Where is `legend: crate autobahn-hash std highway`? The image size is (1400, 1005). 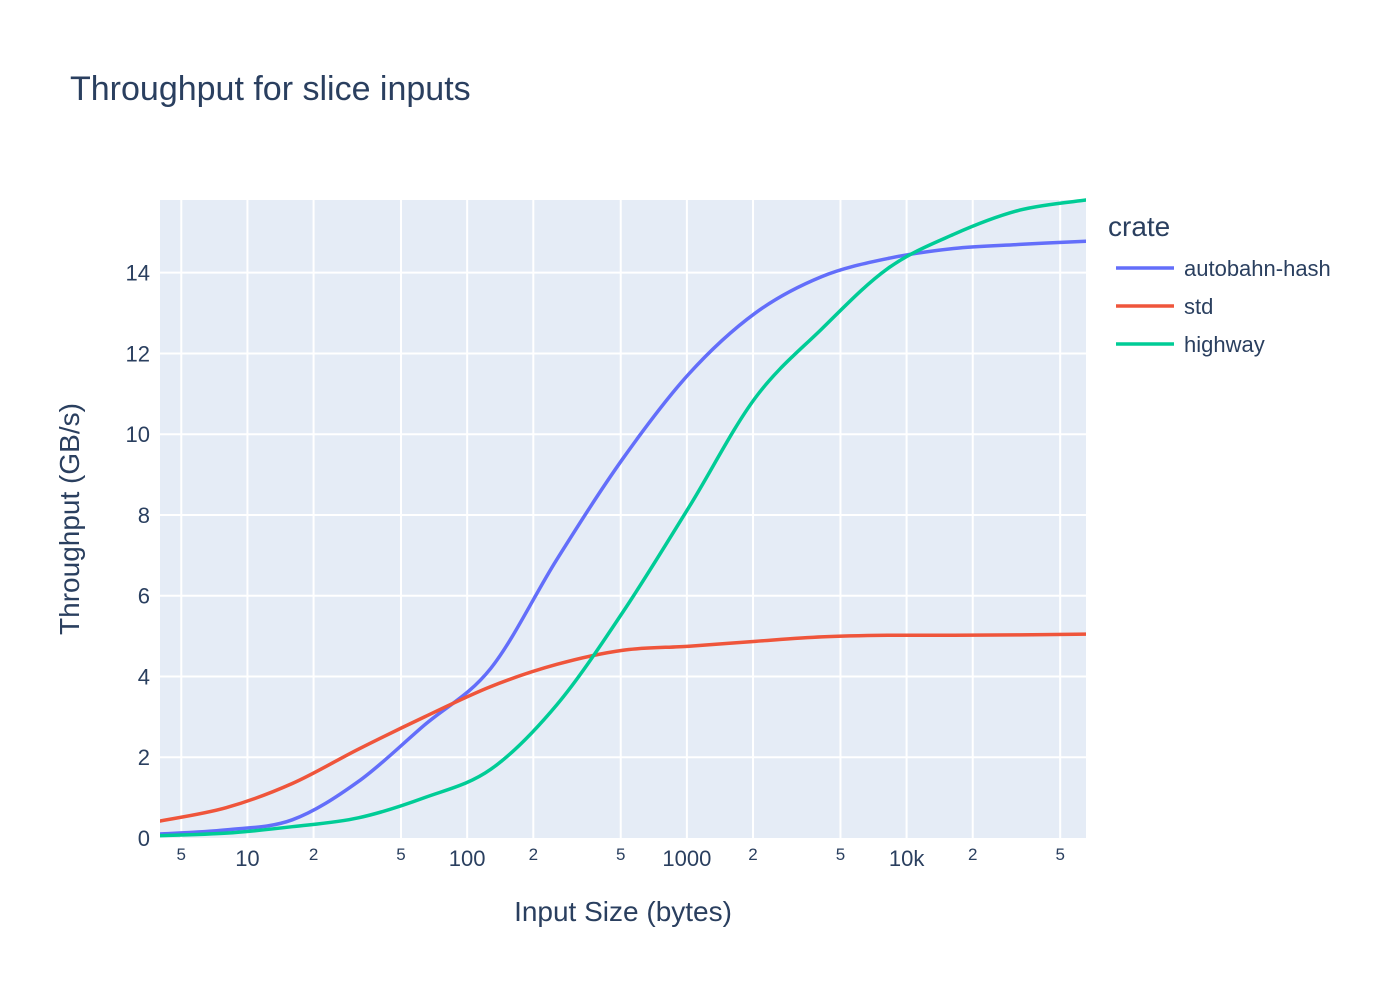 legend: crate autobahn-hash std highway is located at coordinates (1219, 284).